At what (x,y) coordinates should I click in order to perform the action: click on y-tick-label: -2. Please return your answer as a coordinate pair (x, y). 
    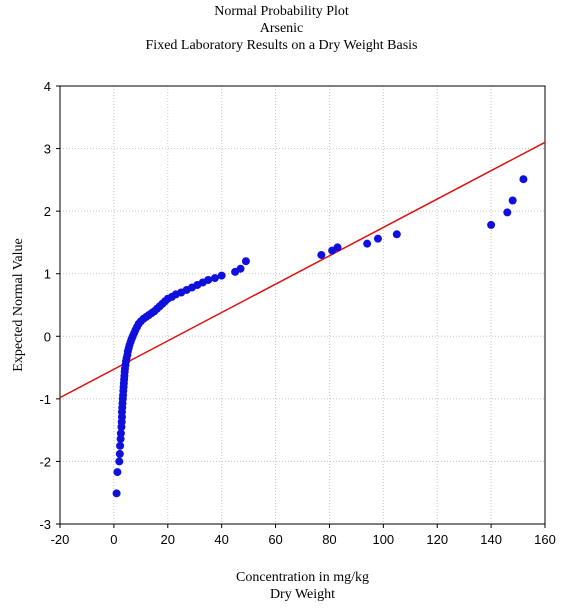
    Looking at the image, I should click on (45, 461).